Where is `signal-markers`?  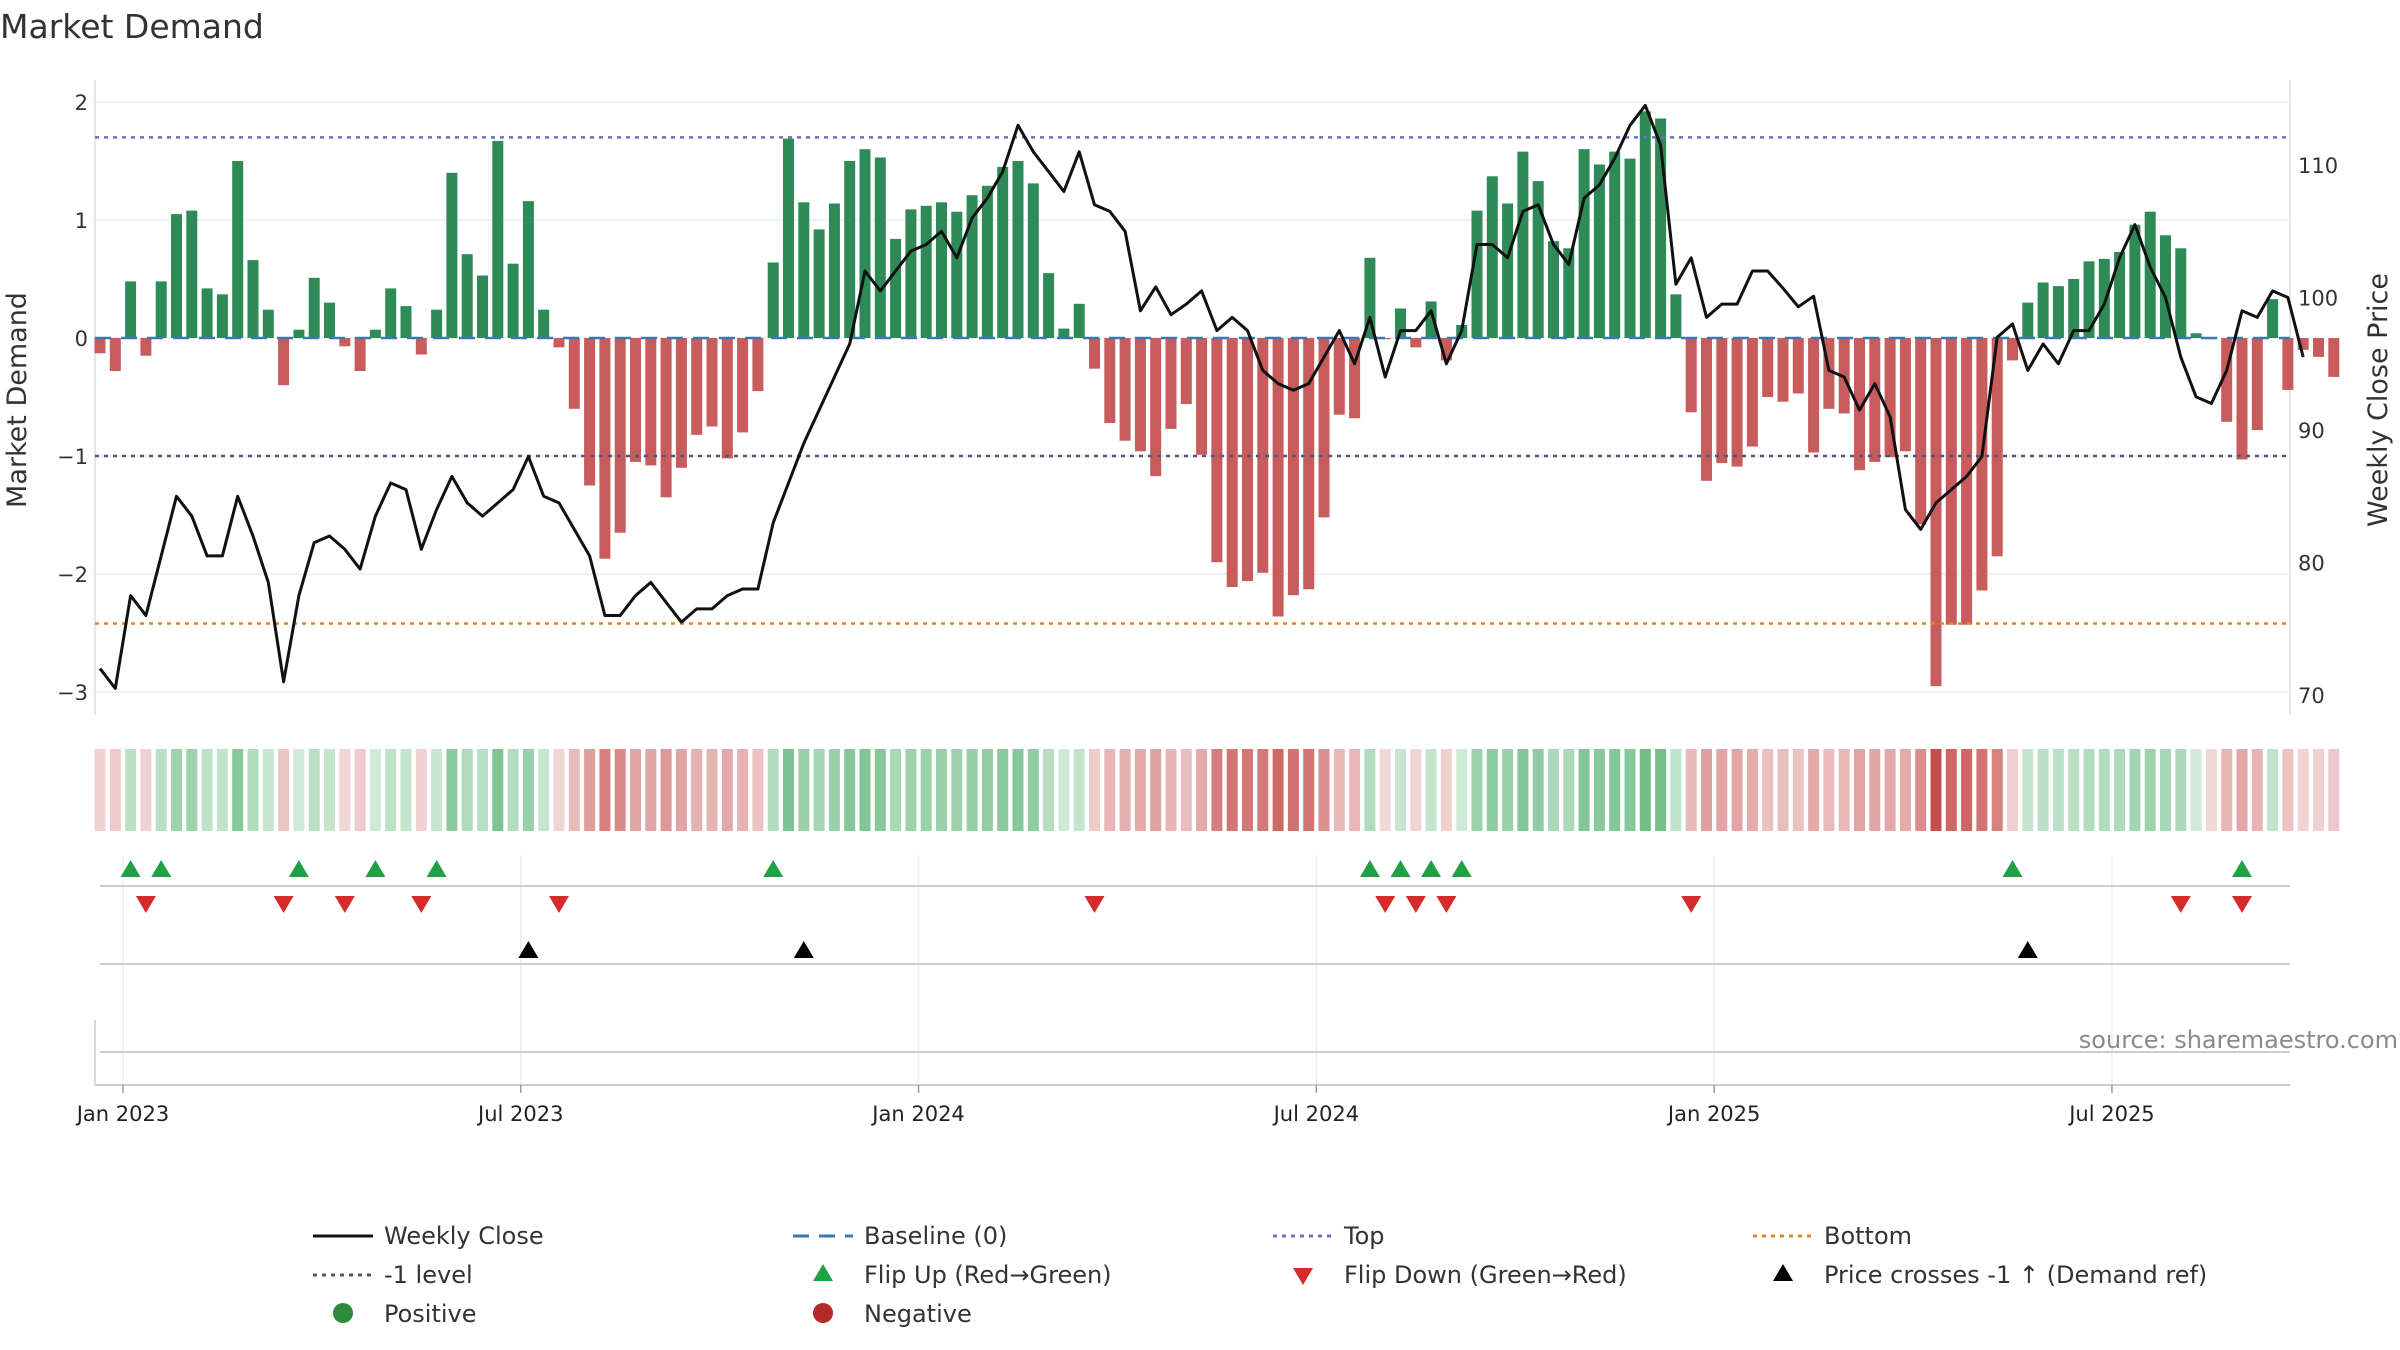
signal-markers is located at coordinates (1186, 909).